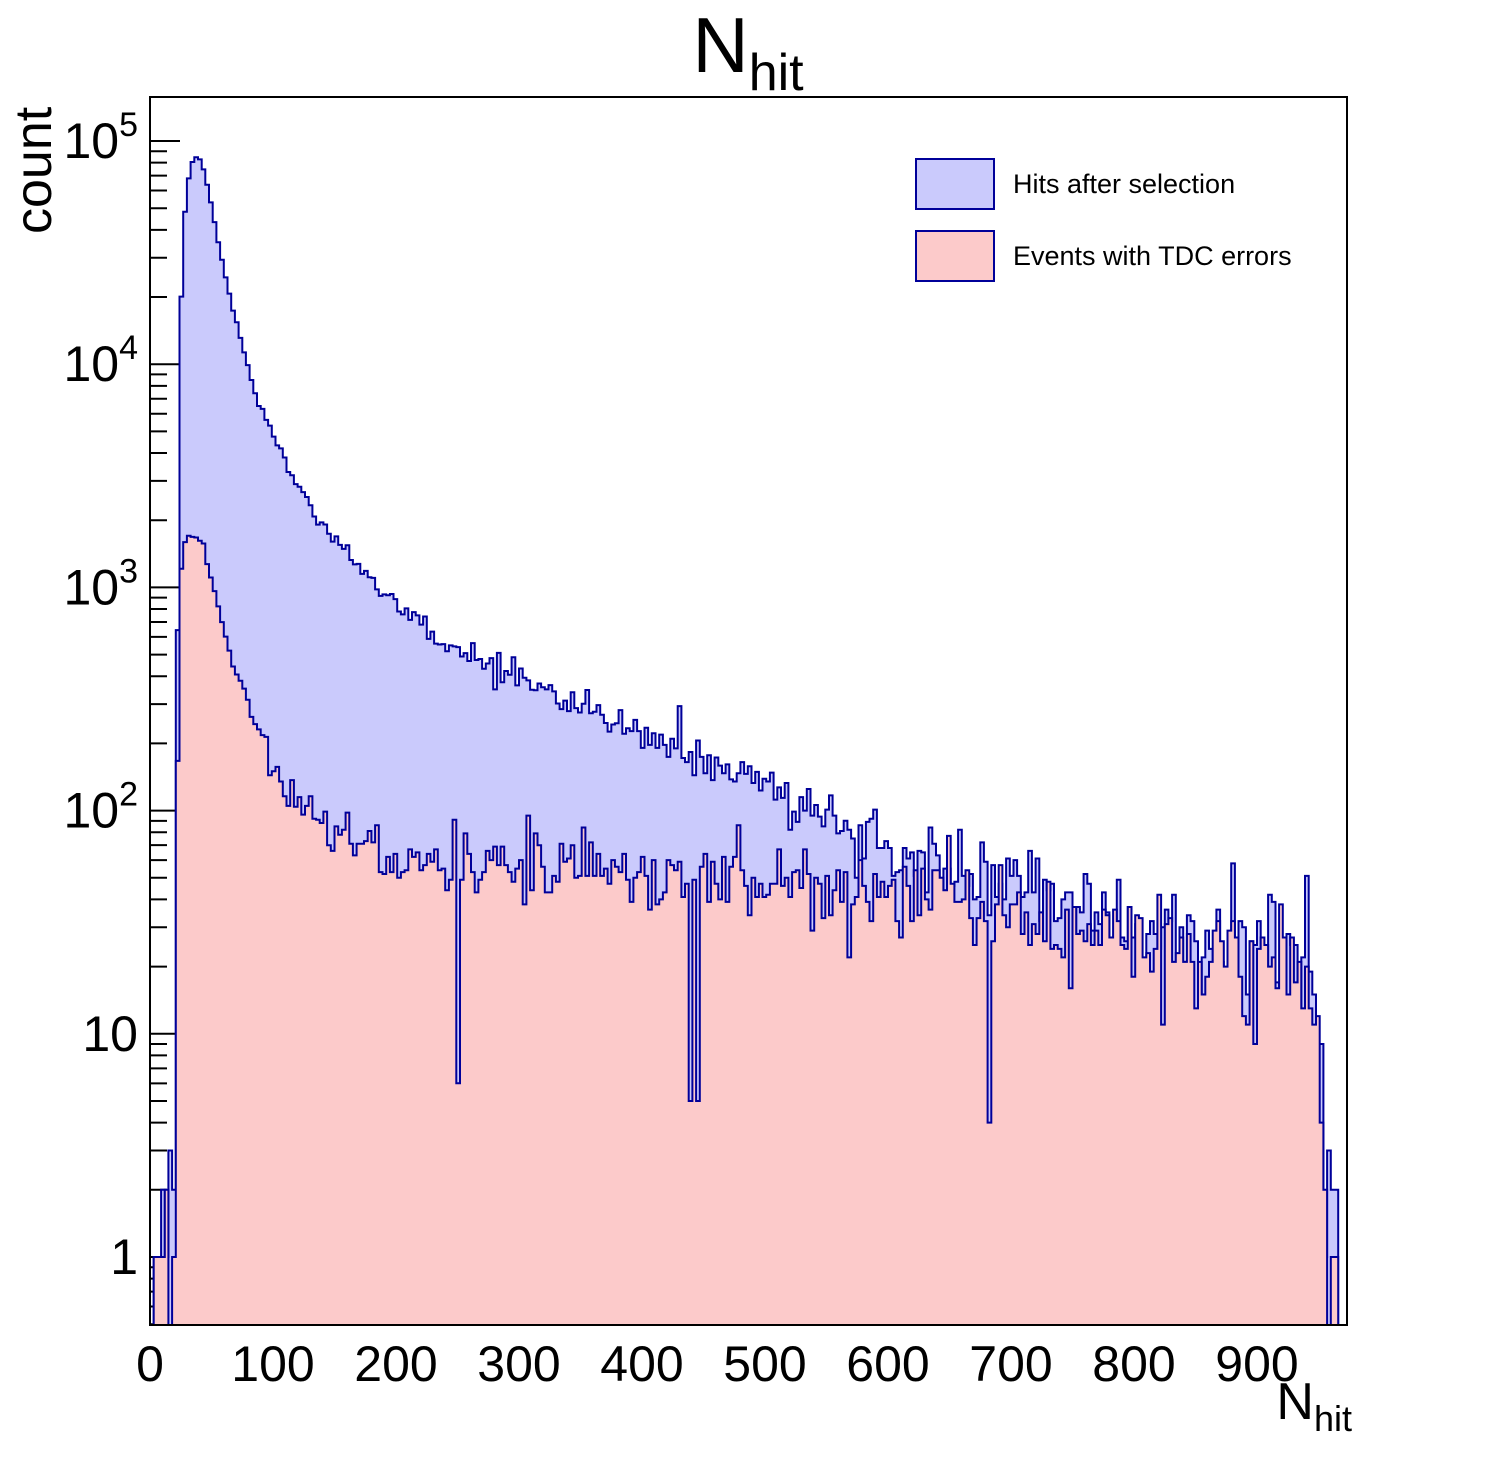 The image size is (1496, 1472). I want to click on y-tick-label: 1, so click(124, 1257).